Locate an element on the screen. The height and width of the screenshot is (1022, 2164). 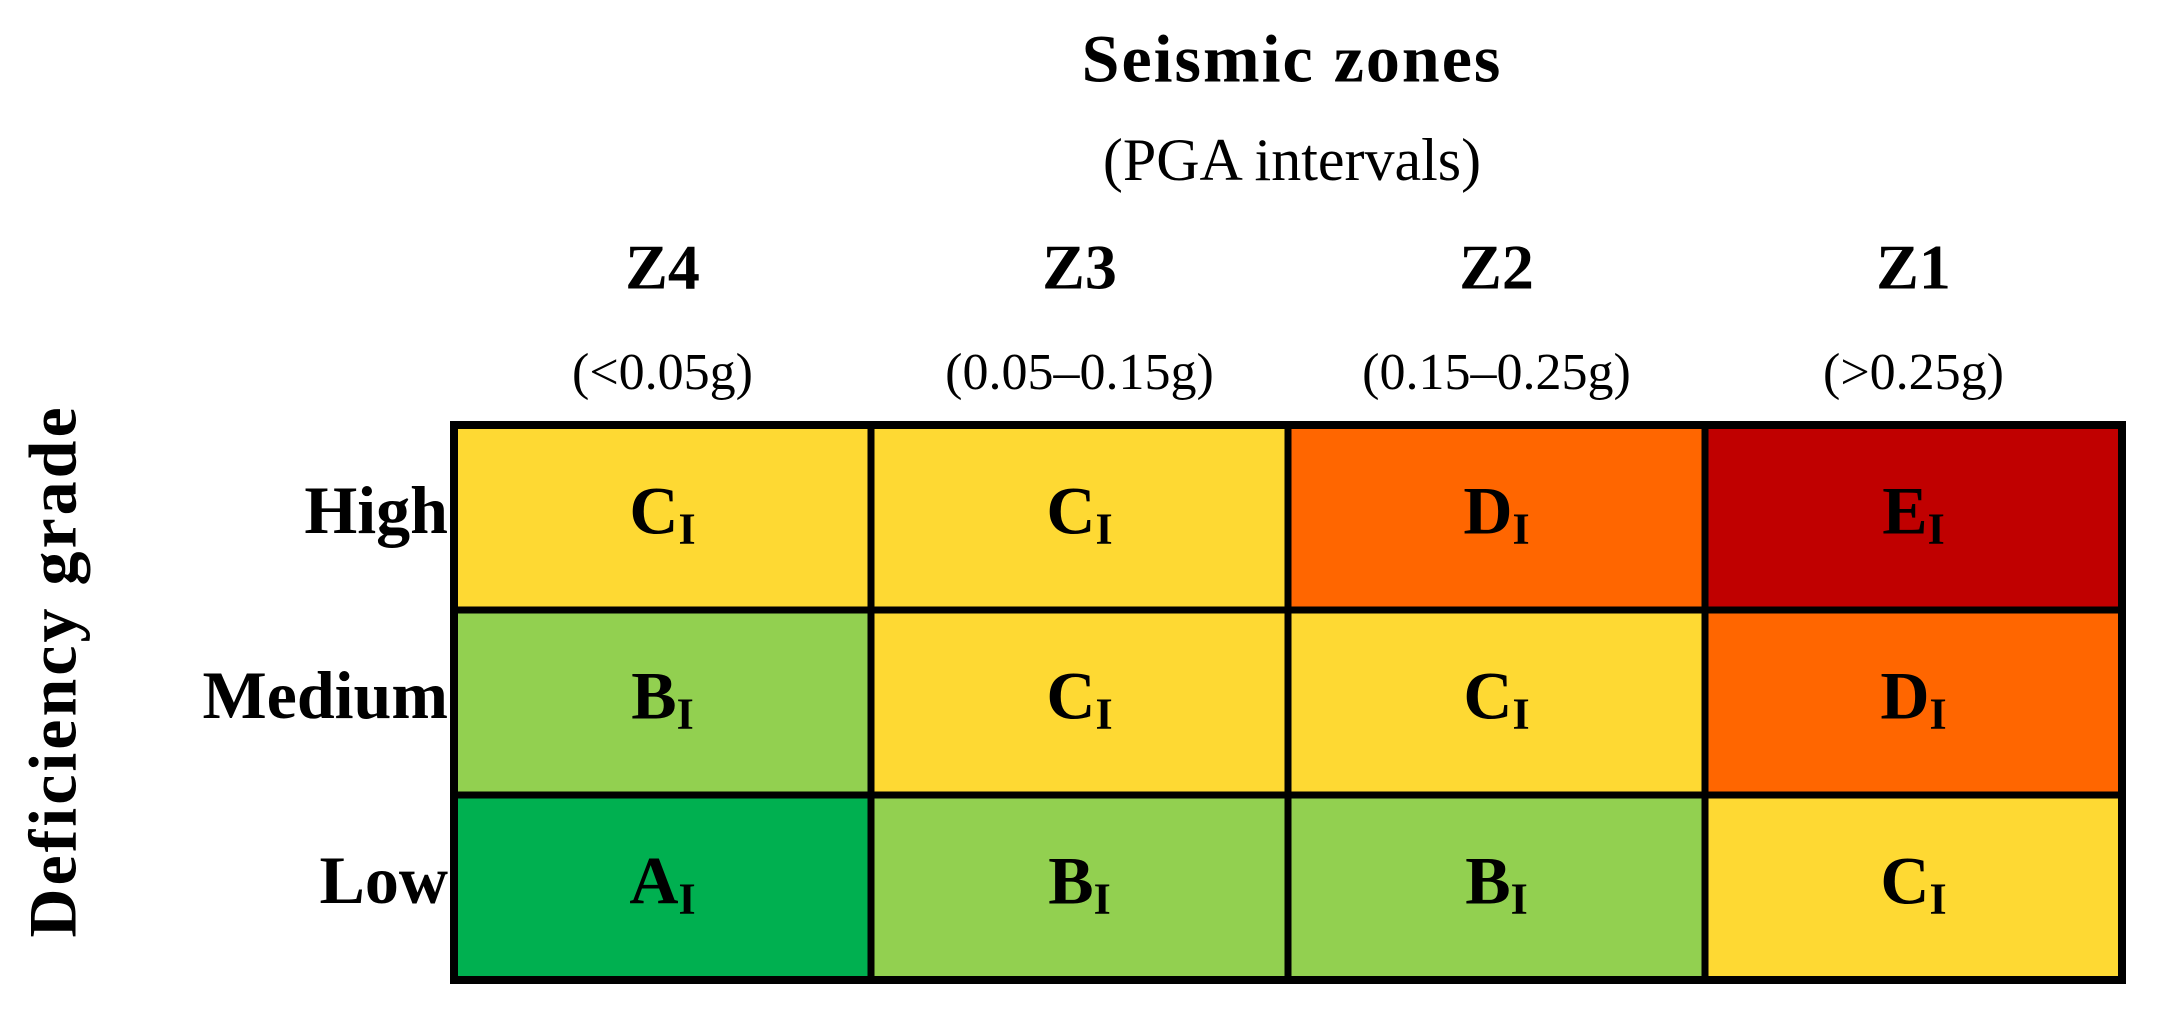
cell-letter: E is located at coordinates (1904, 510).